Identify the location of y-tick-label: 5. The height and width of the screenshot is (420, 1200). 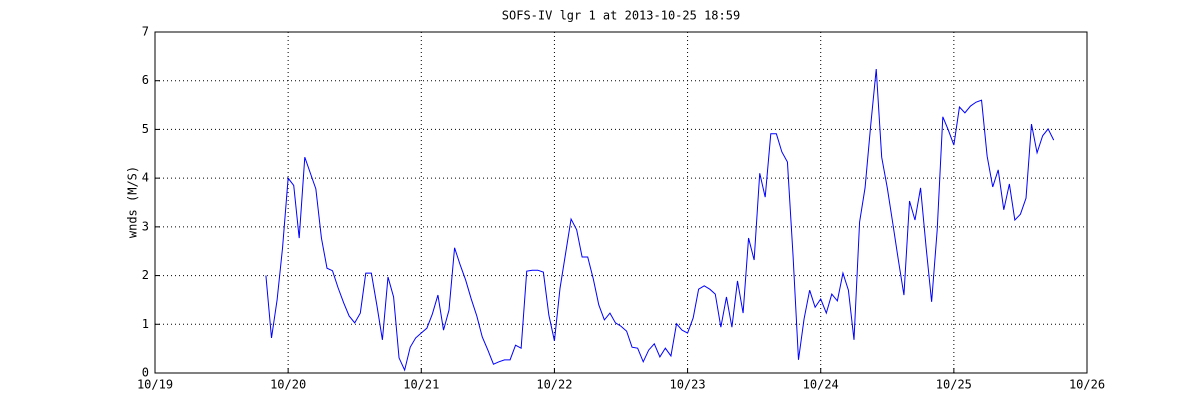
(145, 129).